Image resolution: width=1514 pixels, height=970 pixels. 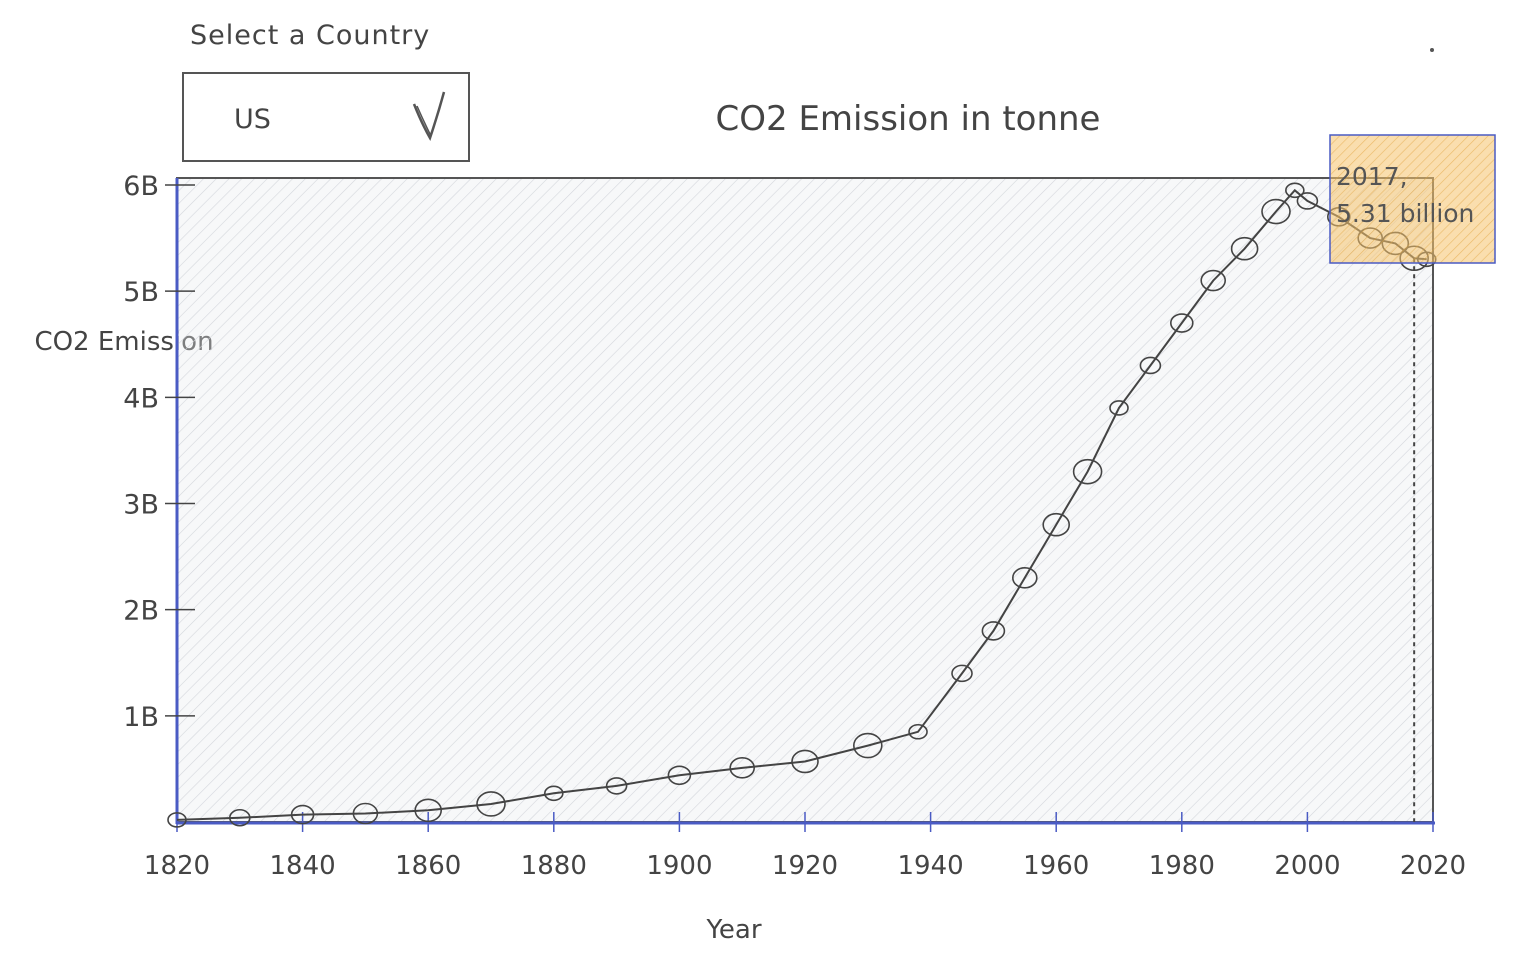 I want to click on y-tick-label-5B: 5B, so click(x=141, y=292).